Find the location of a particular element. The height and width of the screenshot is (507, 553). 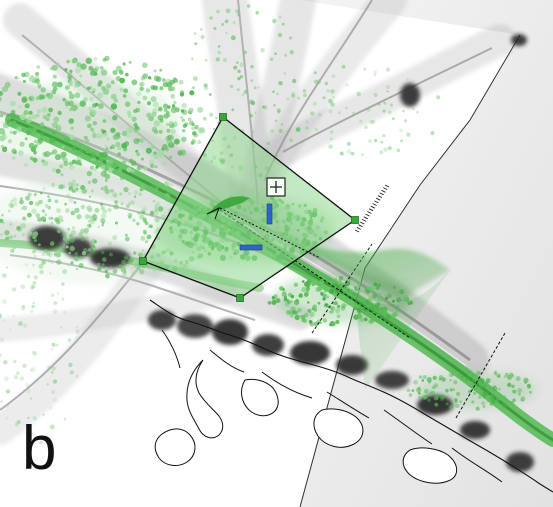

vertex-handles is located at coordinates (249, 207).